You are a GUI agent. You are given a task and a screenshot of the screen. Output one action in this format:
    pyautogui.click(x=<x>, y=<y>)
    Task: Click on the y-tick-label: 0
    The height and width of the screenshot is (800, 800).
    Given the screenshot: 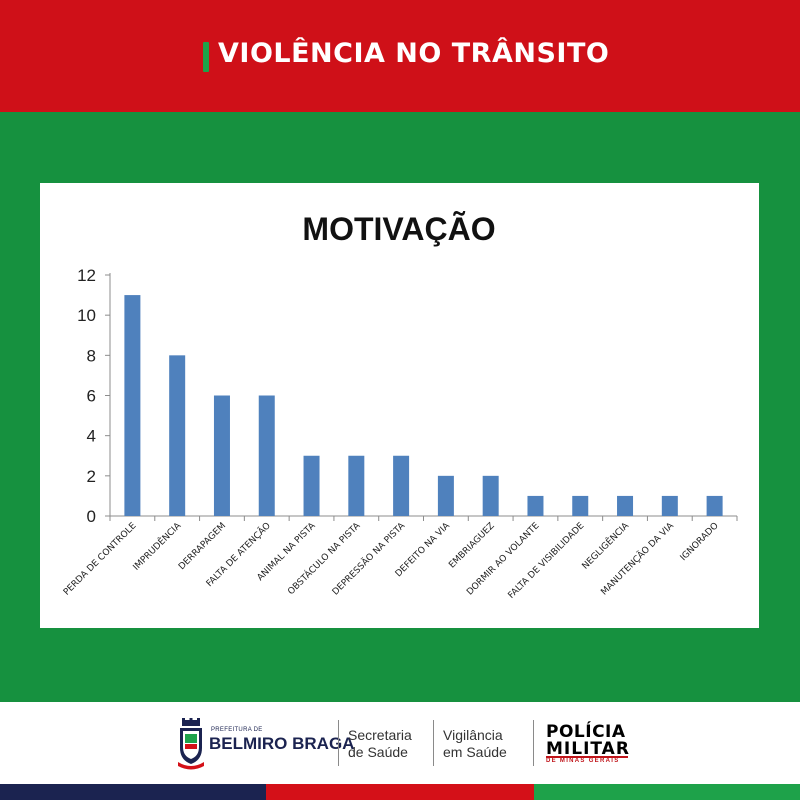 What is the action you would take?
    pyautogui.click(x=91, y=516)
    